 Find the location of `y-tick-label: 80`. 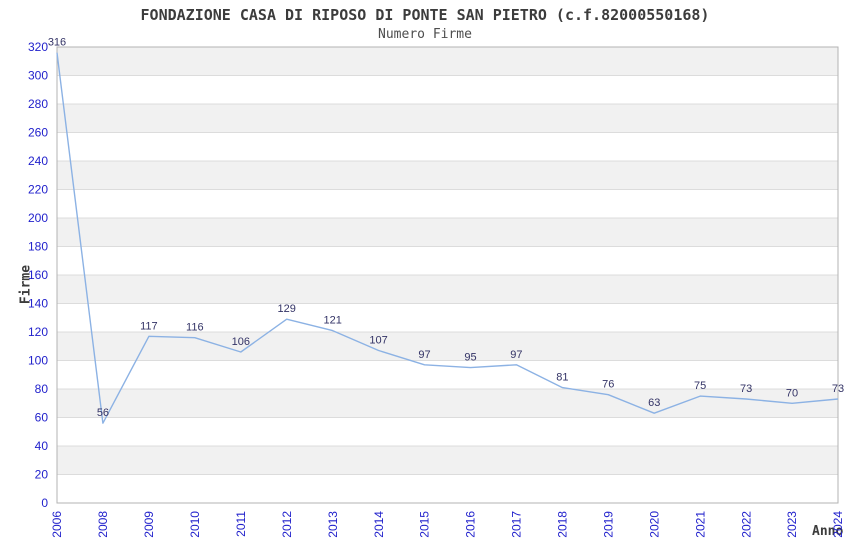

y-tick-label: 80 is located at coordinates (42, 389).